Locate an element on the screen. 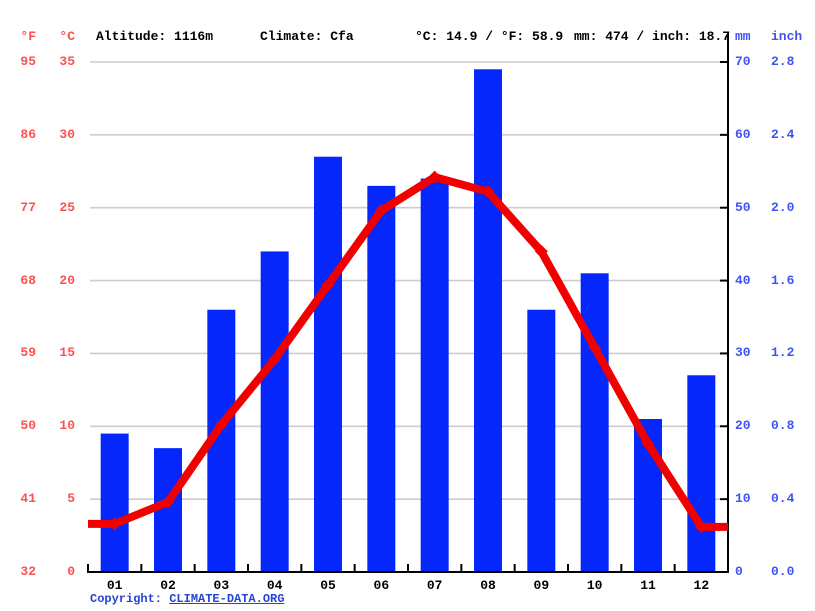 This screenshot has width=815, height=611. left-axis-tick-c: 0 is located at coordinates (71, 571).